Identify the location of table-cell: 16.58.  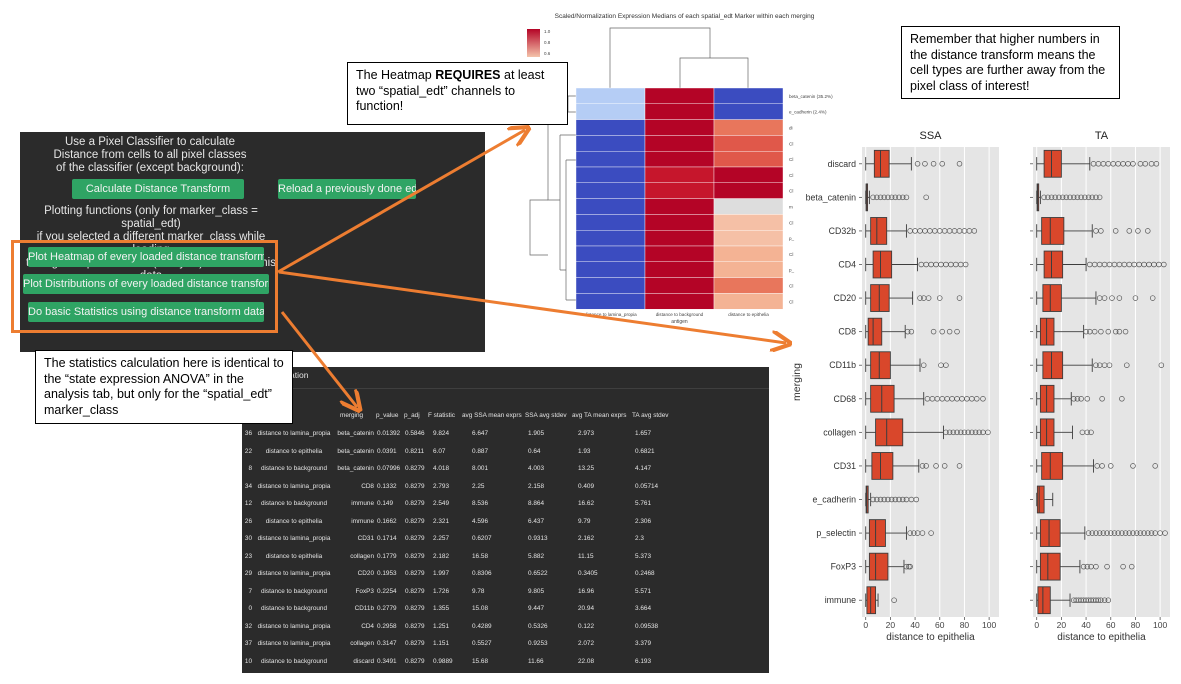
(480, 556).